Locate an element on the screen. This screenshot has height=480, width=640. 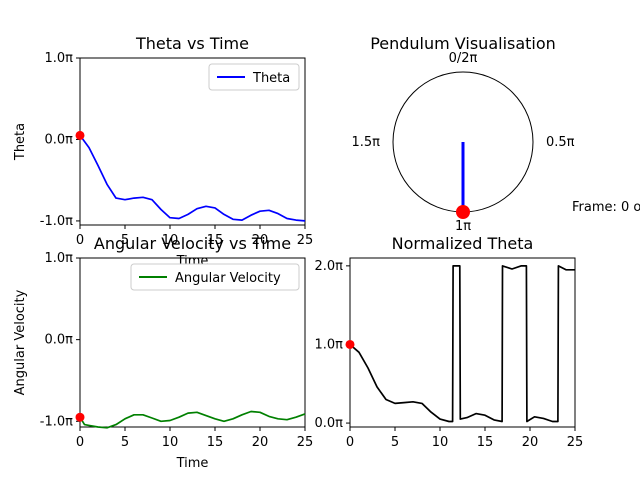
legend: Theta is located at coordinates (254, 77).